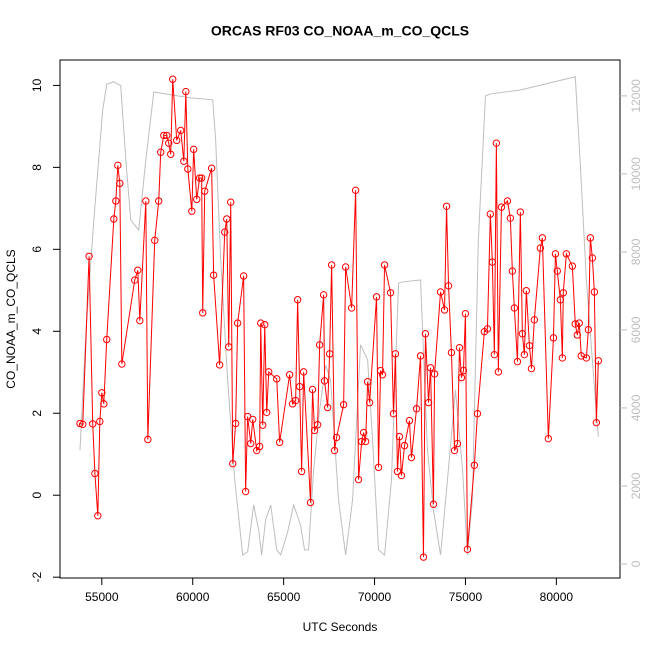 The width and height of the screenshot is (650, 650). What do you see at coordinates (11, 318) in the screenshot?
I see `y-axis-label: CO_NOAA_m_CO_QCLS` at bounding box center [11, 318].